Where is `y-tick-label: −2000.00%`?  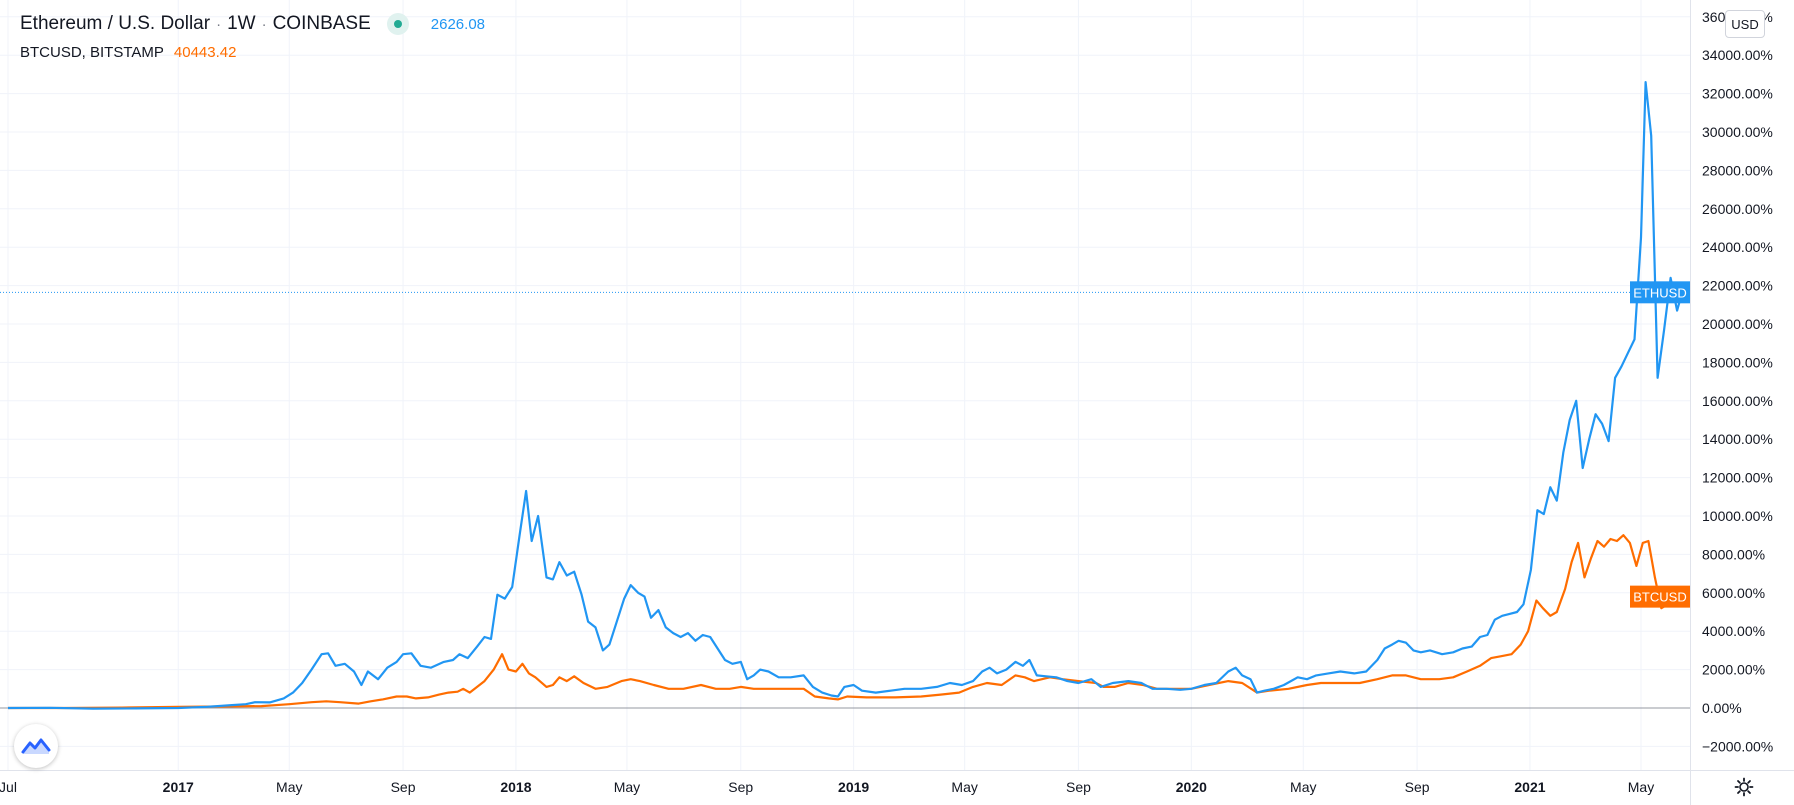 y-tick-label: −2000.00% is located at coordinates (1737, 746).